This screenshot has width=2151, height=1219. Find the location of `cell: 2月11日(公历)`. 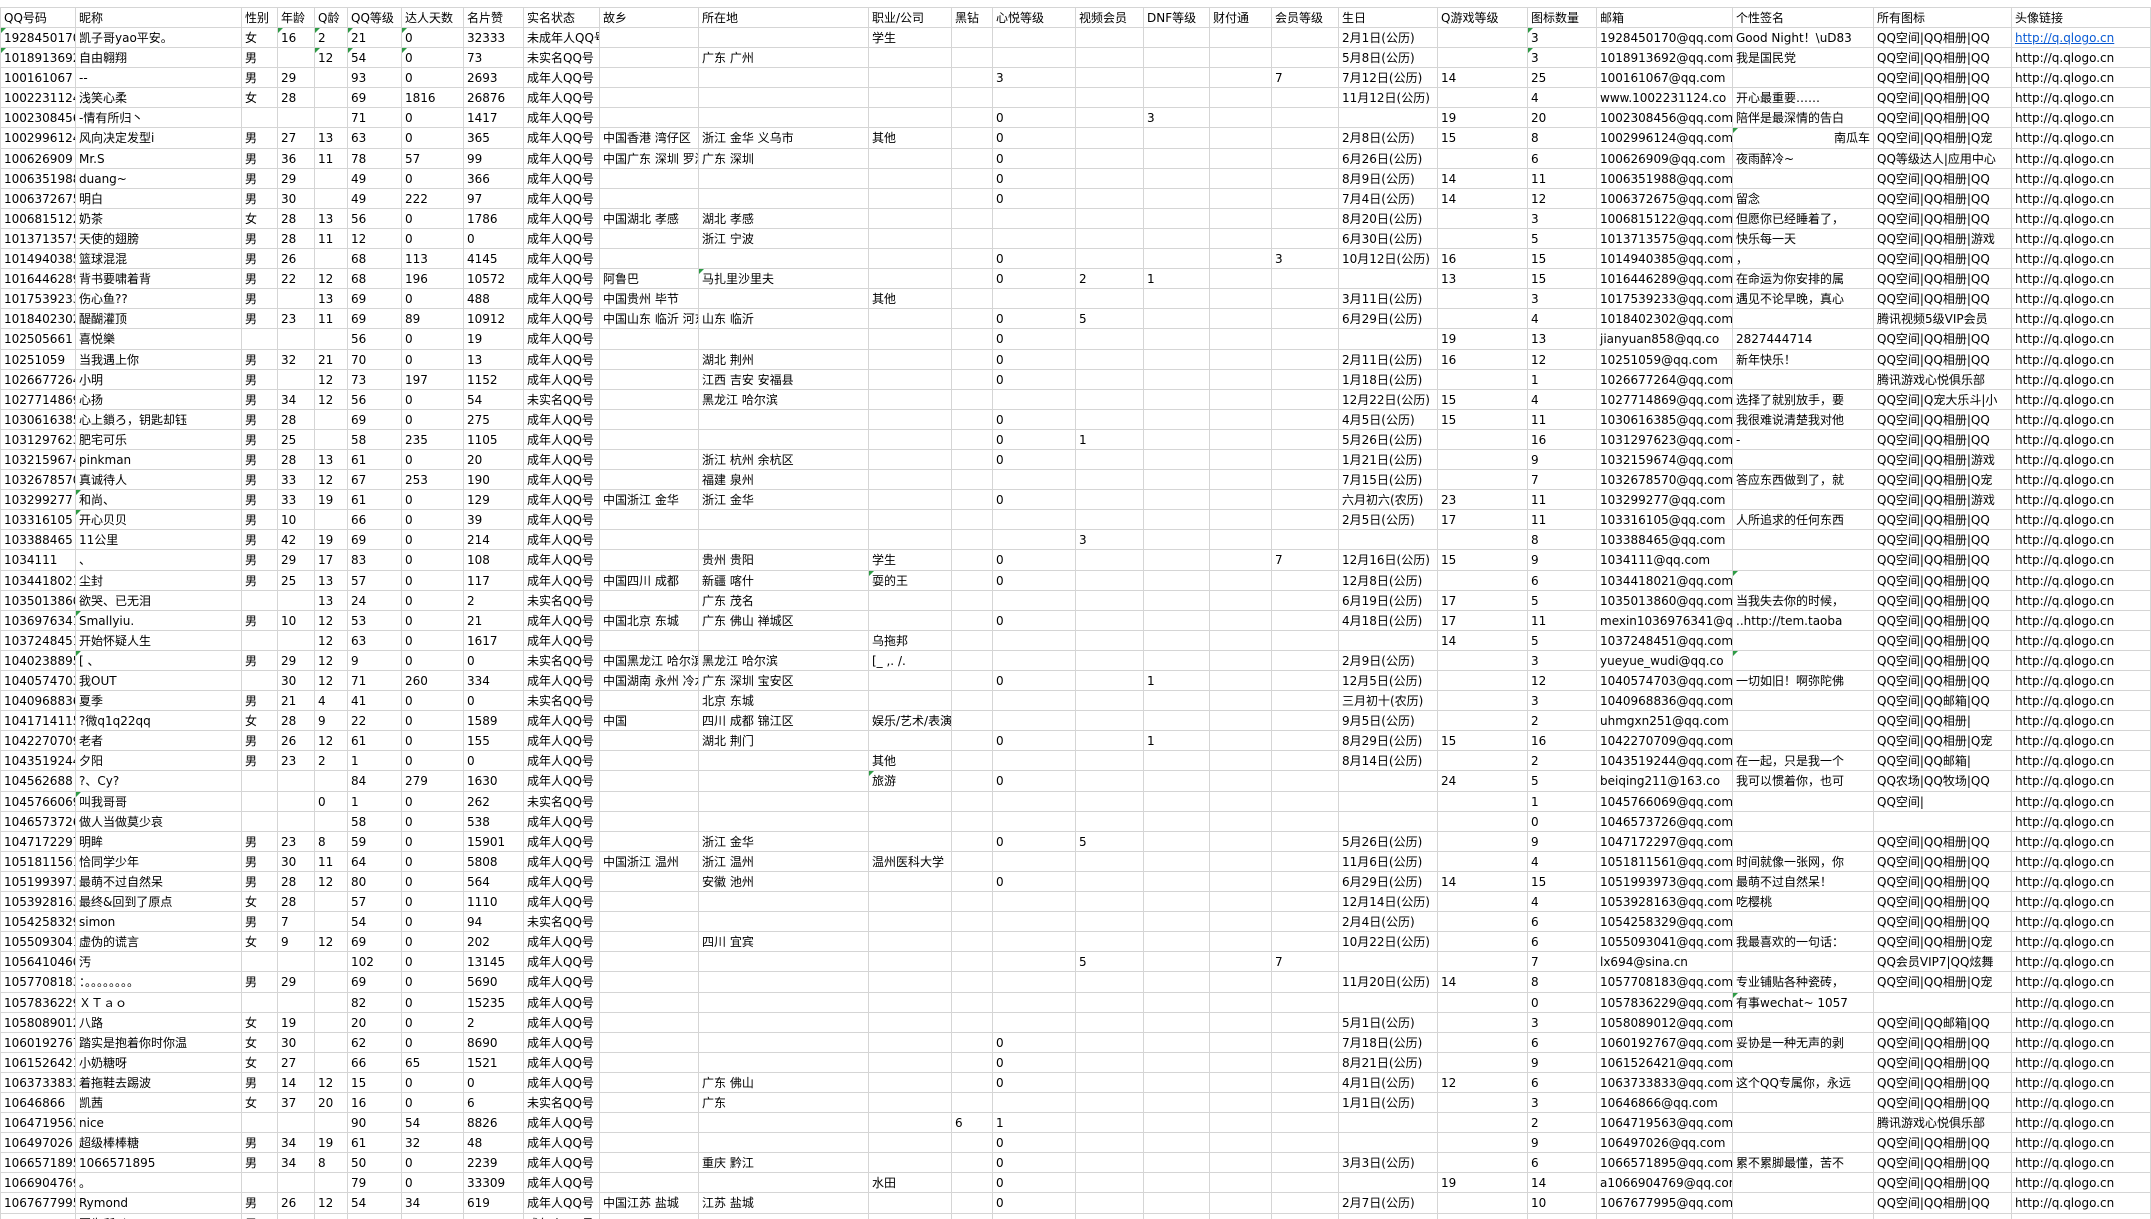

cell: 2月11日(公历) is located at coordinates (1388, 359).